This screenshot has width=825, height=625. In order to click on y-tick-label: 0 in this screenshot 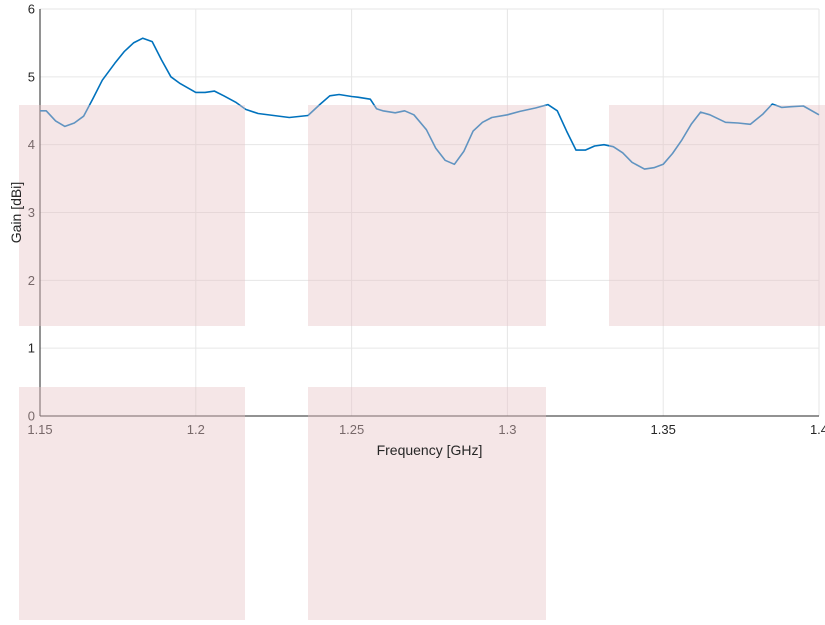, I will do `click(31, 416)`.